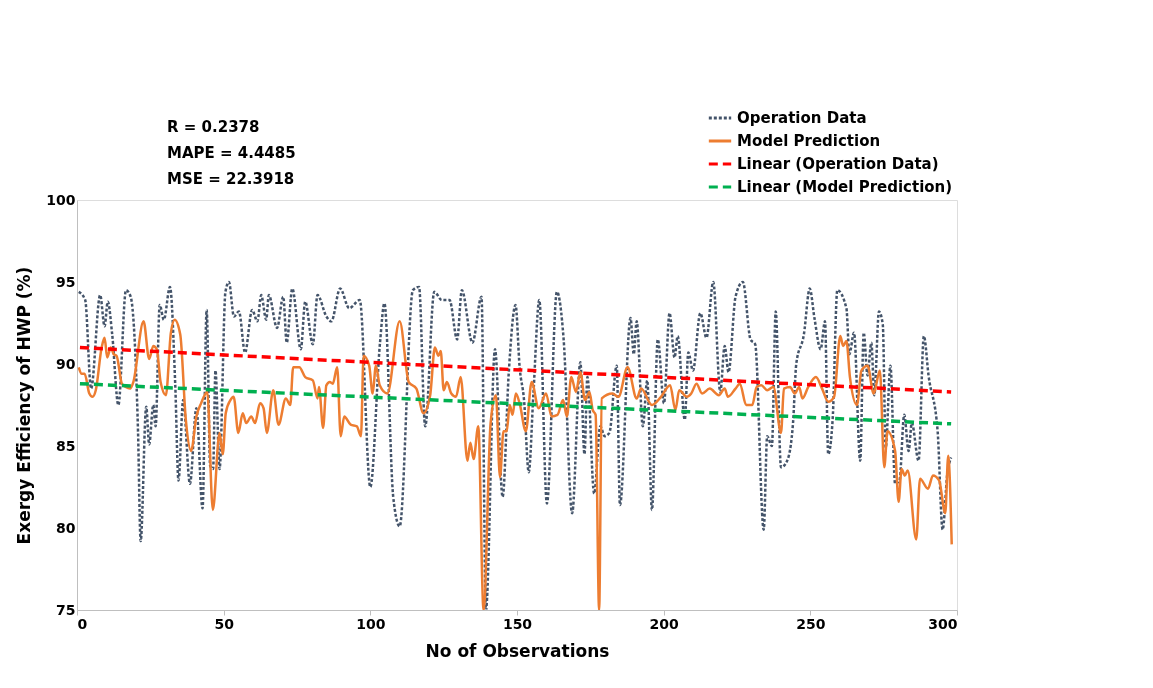 The height and width of the screenshot is (688, 1153). What do you see at coordinates (24, 405) in the screenshot?
I see `y-axis-title: Exergy Efficiency of HWP (%)` at bounding box center [24, 405].